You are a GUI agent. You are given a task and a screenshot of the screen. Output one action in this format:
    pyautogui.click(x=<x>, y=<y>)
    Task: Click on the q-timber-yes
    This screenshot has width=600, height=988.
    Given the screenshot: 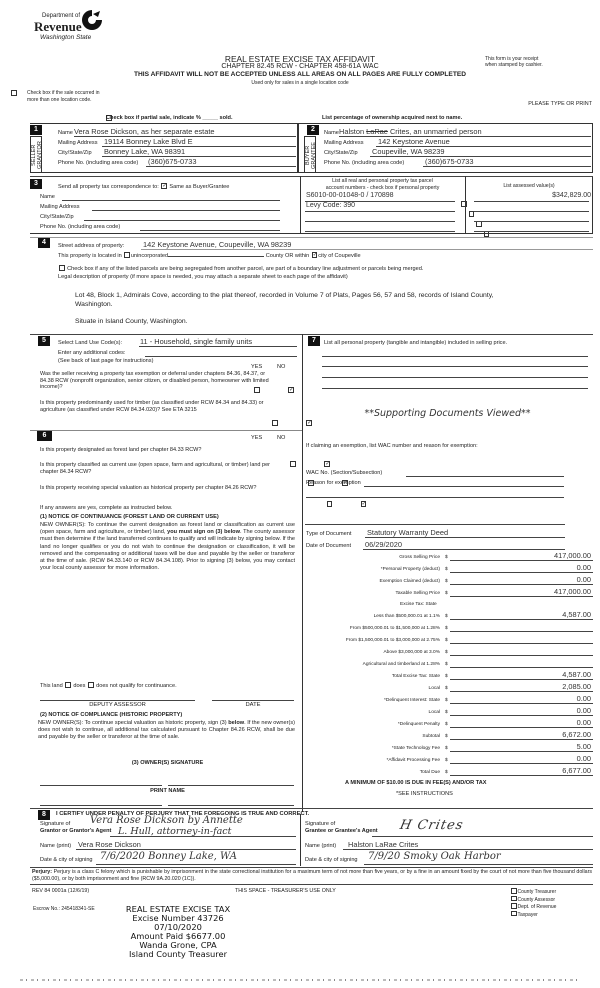 What is the action you would take?
    pyautogui.click(x=275, y=423)
    